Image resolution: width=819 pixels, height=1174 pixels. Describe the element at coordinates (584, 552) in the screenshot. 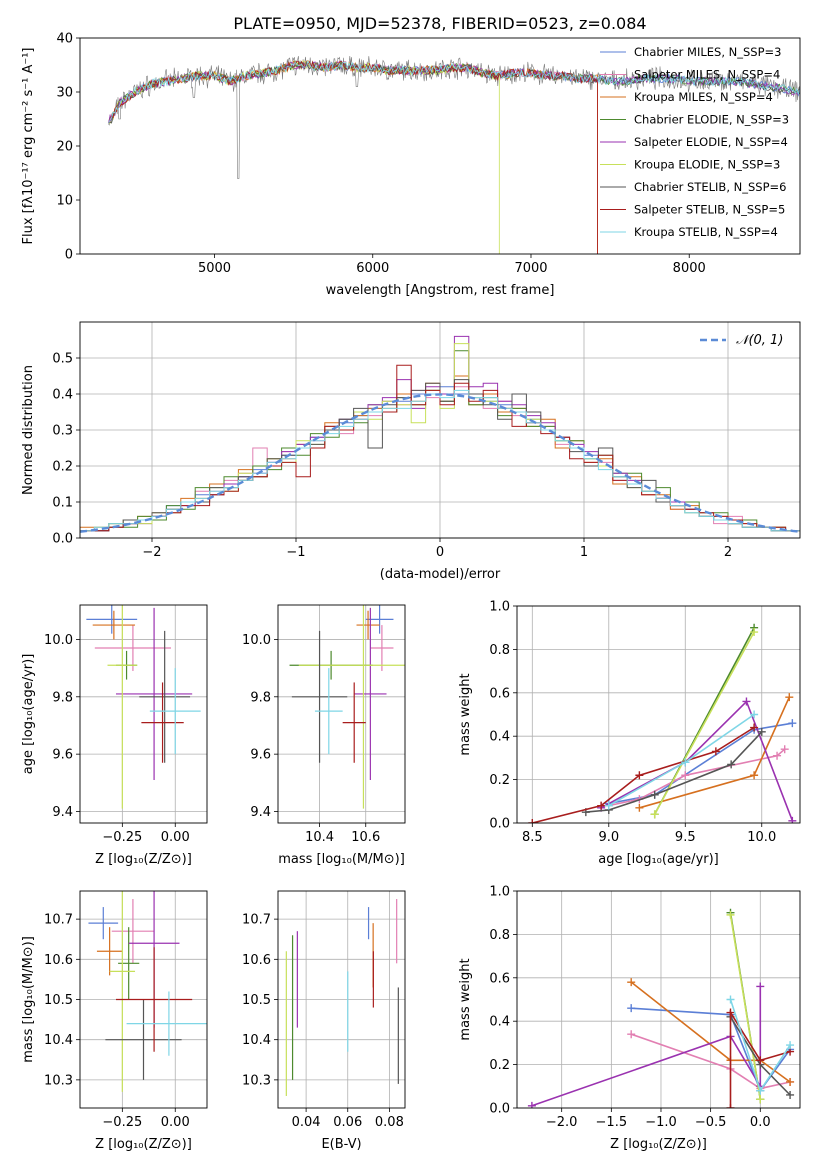

I see `x-tick-label: 1` at that location.